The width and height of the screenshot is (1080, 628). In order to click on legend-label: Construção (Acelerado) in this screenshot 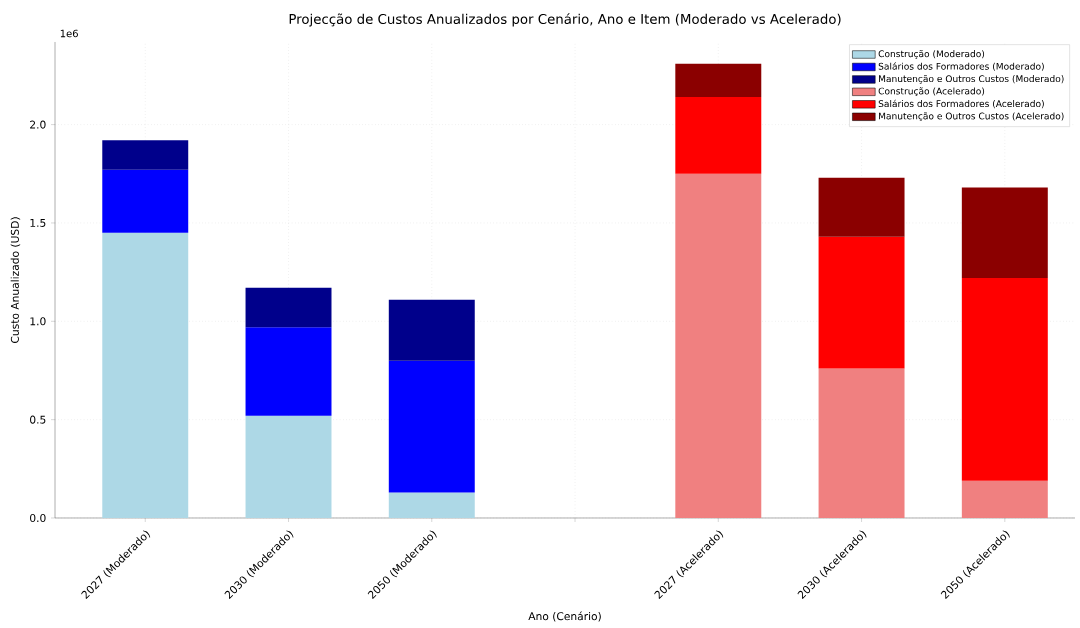, I will do `click(931, 92)`.